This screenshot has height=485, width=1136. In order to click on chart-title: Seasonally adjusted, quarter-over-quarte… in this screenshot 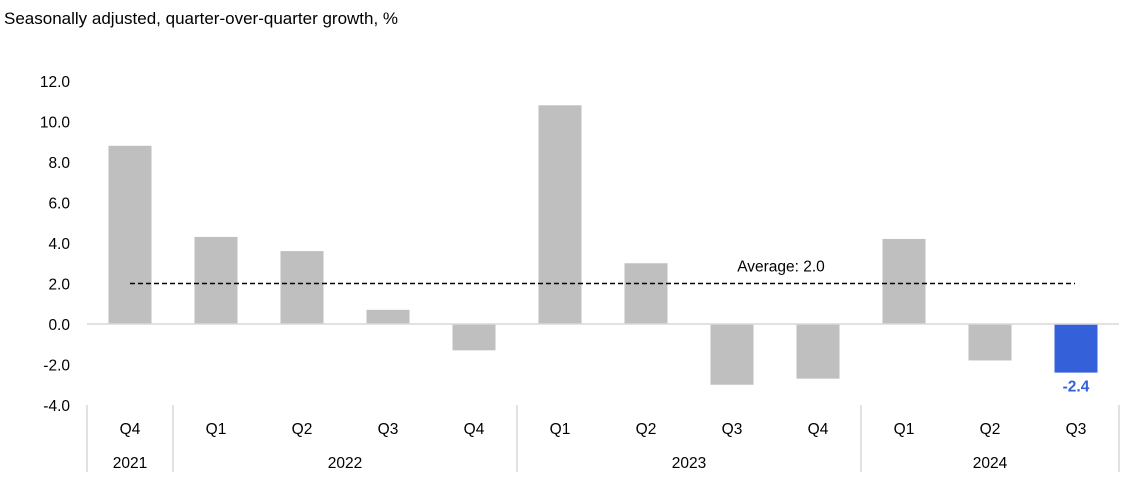, I will do `click(201, 18)`.